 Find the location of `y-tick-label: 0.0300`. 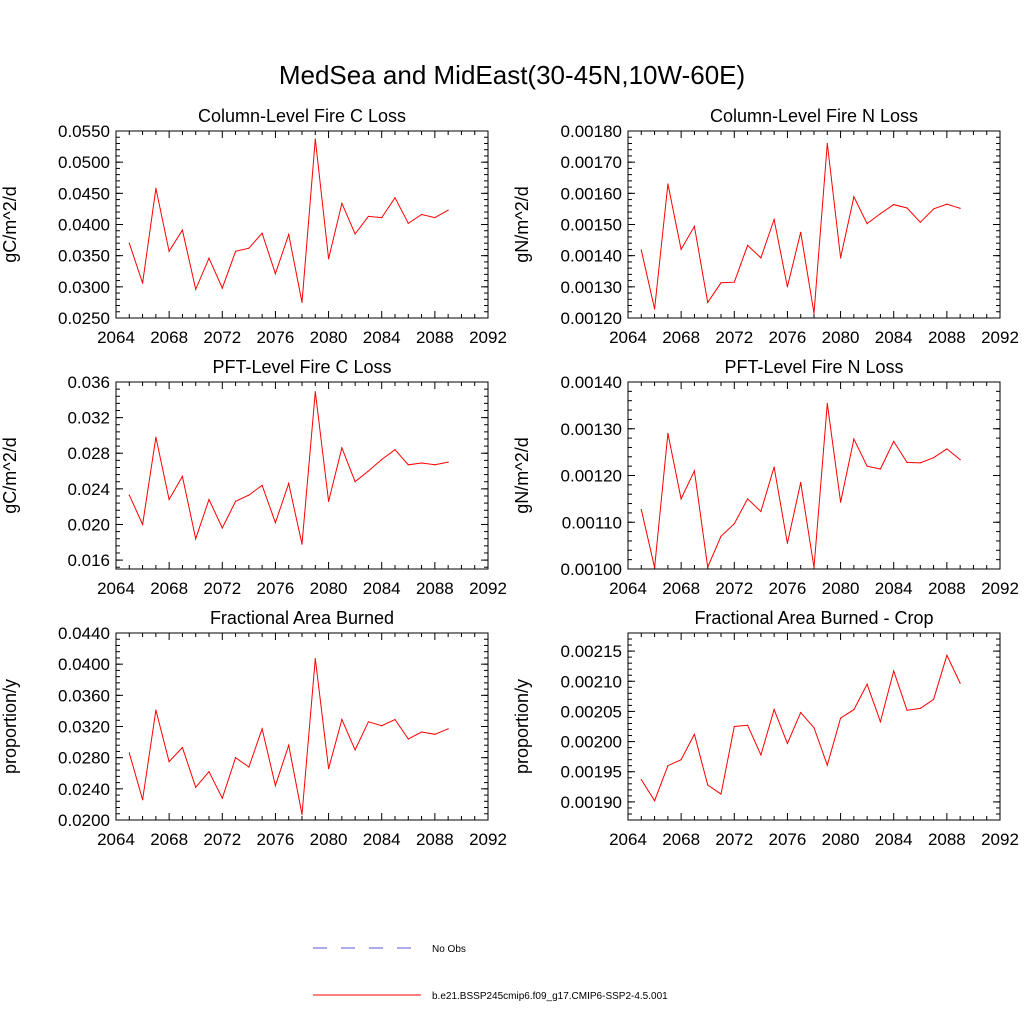

y-tick-label: 0.0300 is located at coordinates (84, 287).